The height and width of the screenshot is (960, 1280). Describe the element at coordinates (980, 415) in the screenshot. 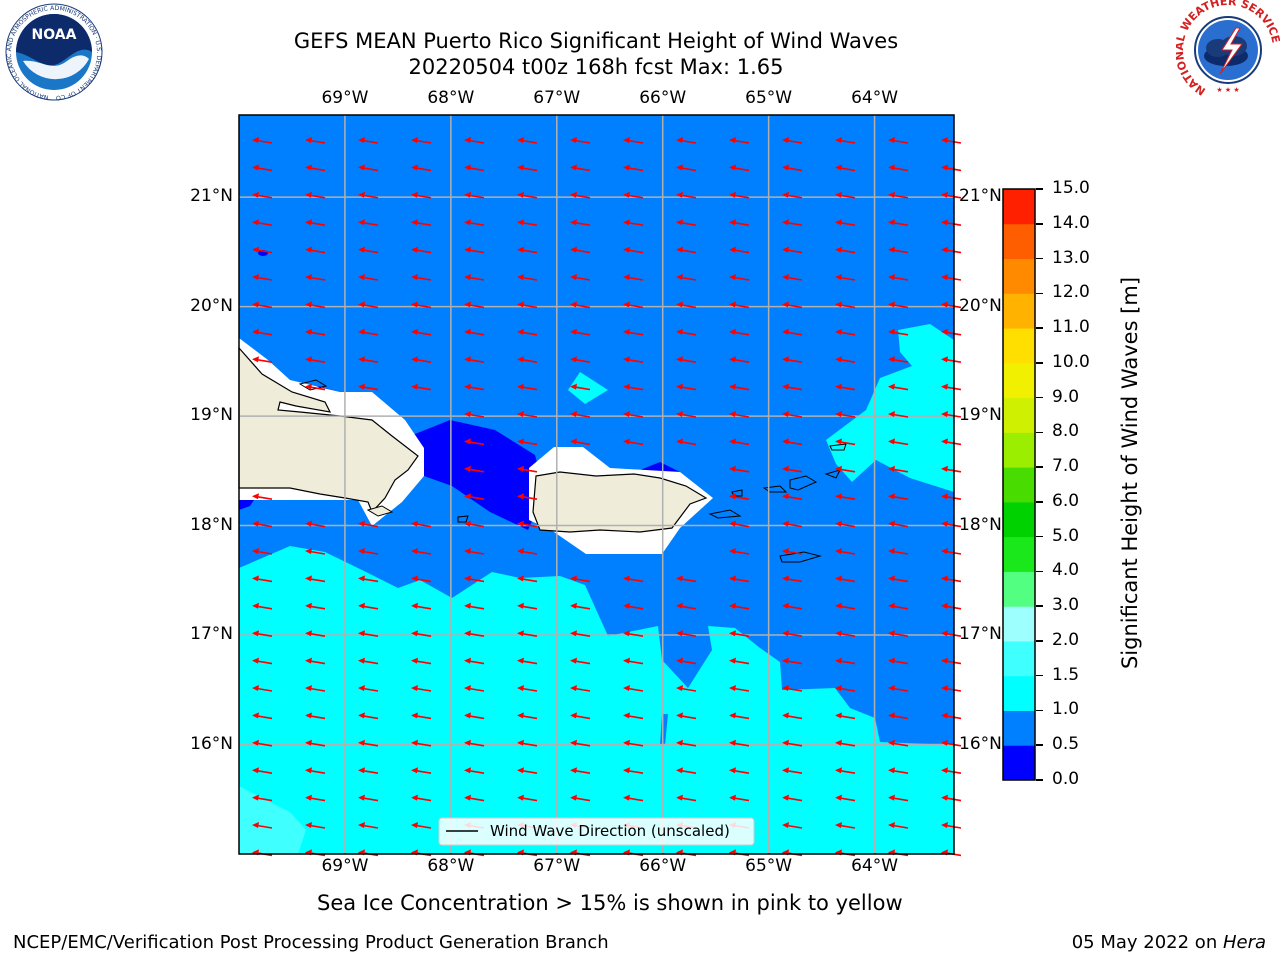

I see `lat-label-right: 19°N` at that location.